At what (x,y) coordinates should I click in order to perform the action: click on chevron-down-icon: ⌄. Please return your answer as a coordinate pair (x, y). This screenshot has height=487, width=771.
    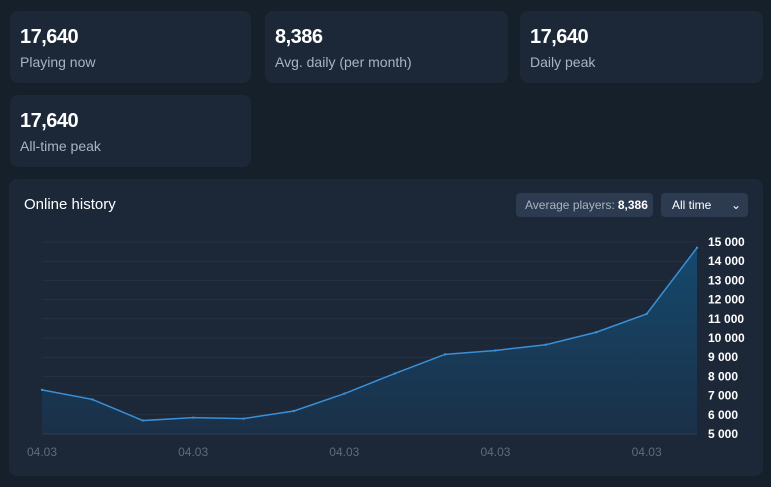
    Looking at the image, I should click on (735, 205).